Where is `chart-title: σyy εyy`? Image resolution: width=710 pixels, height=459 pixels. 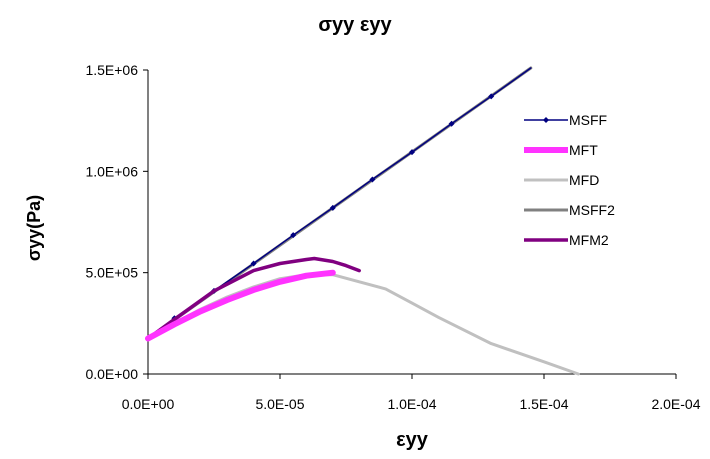
chart-title: σyy εyy is located at coordinates (355, 25).